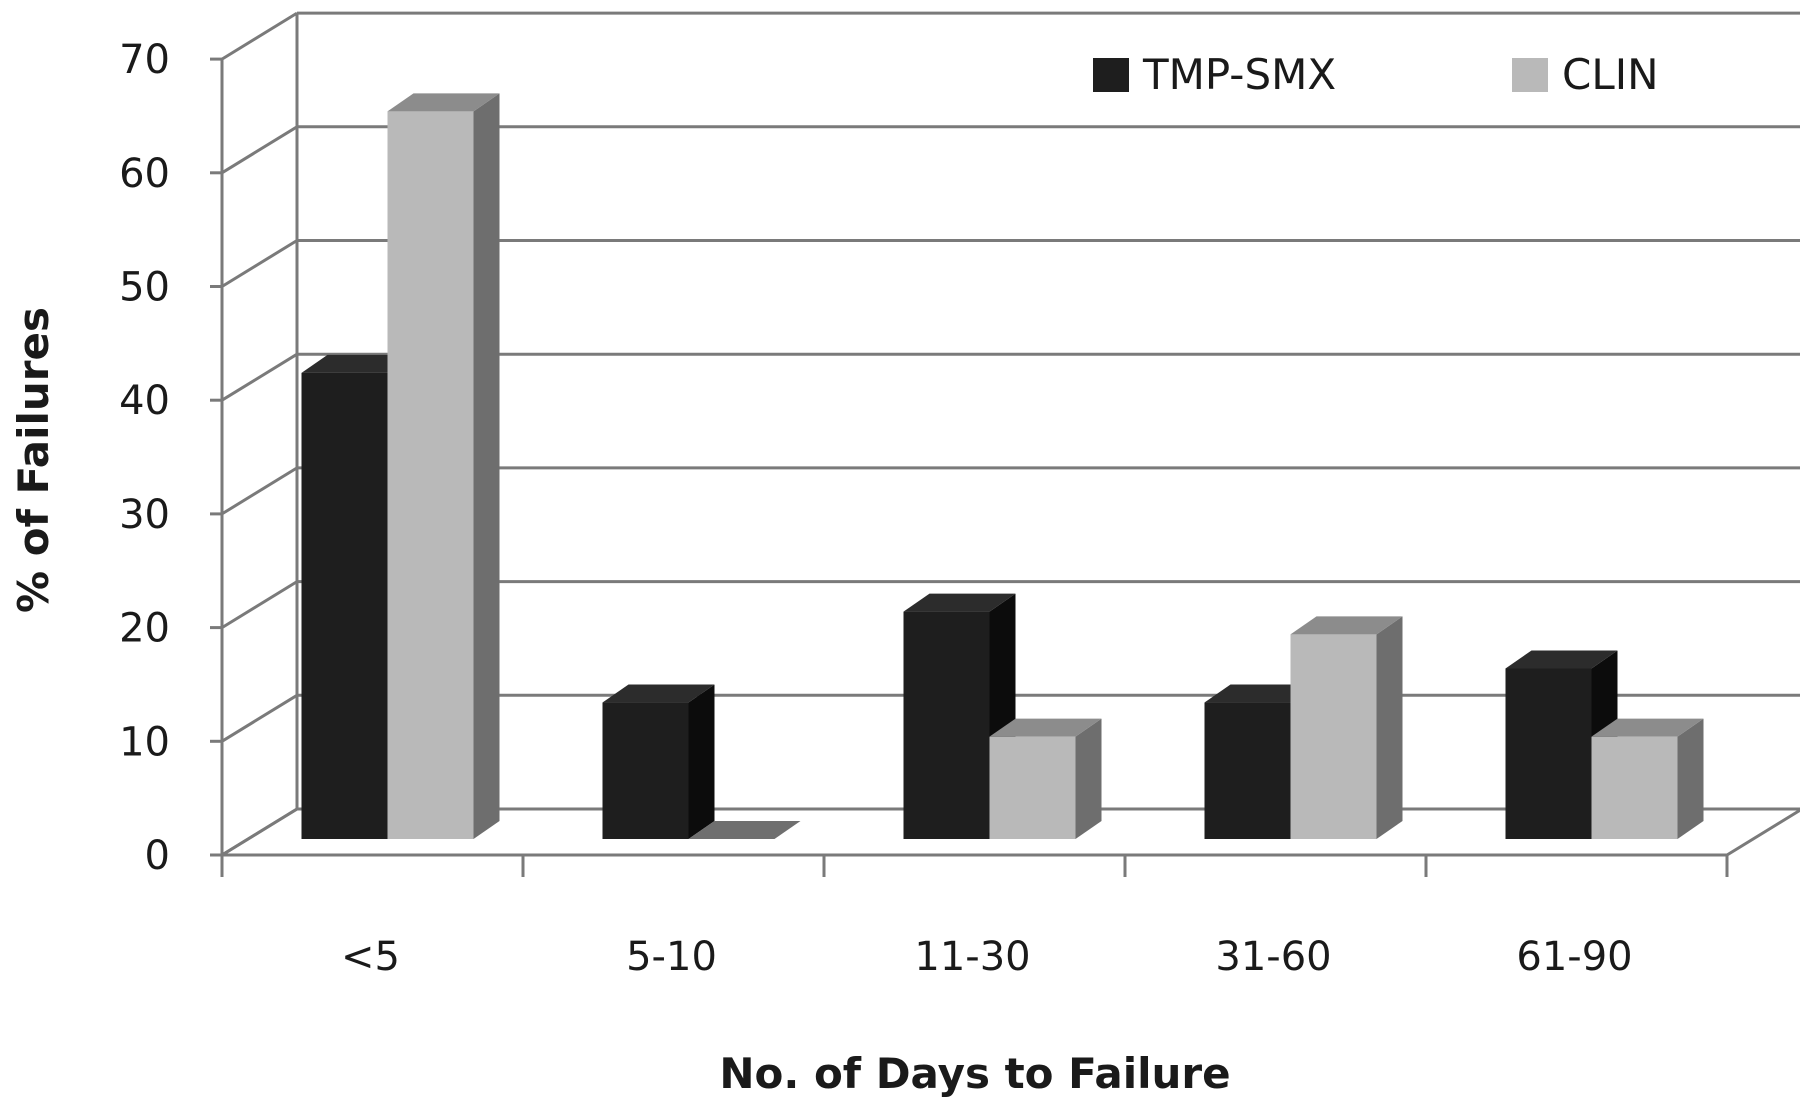 This screenshot has height=1102, width=1800. I want to click on y-tick-label: 50, so click(144, 288).